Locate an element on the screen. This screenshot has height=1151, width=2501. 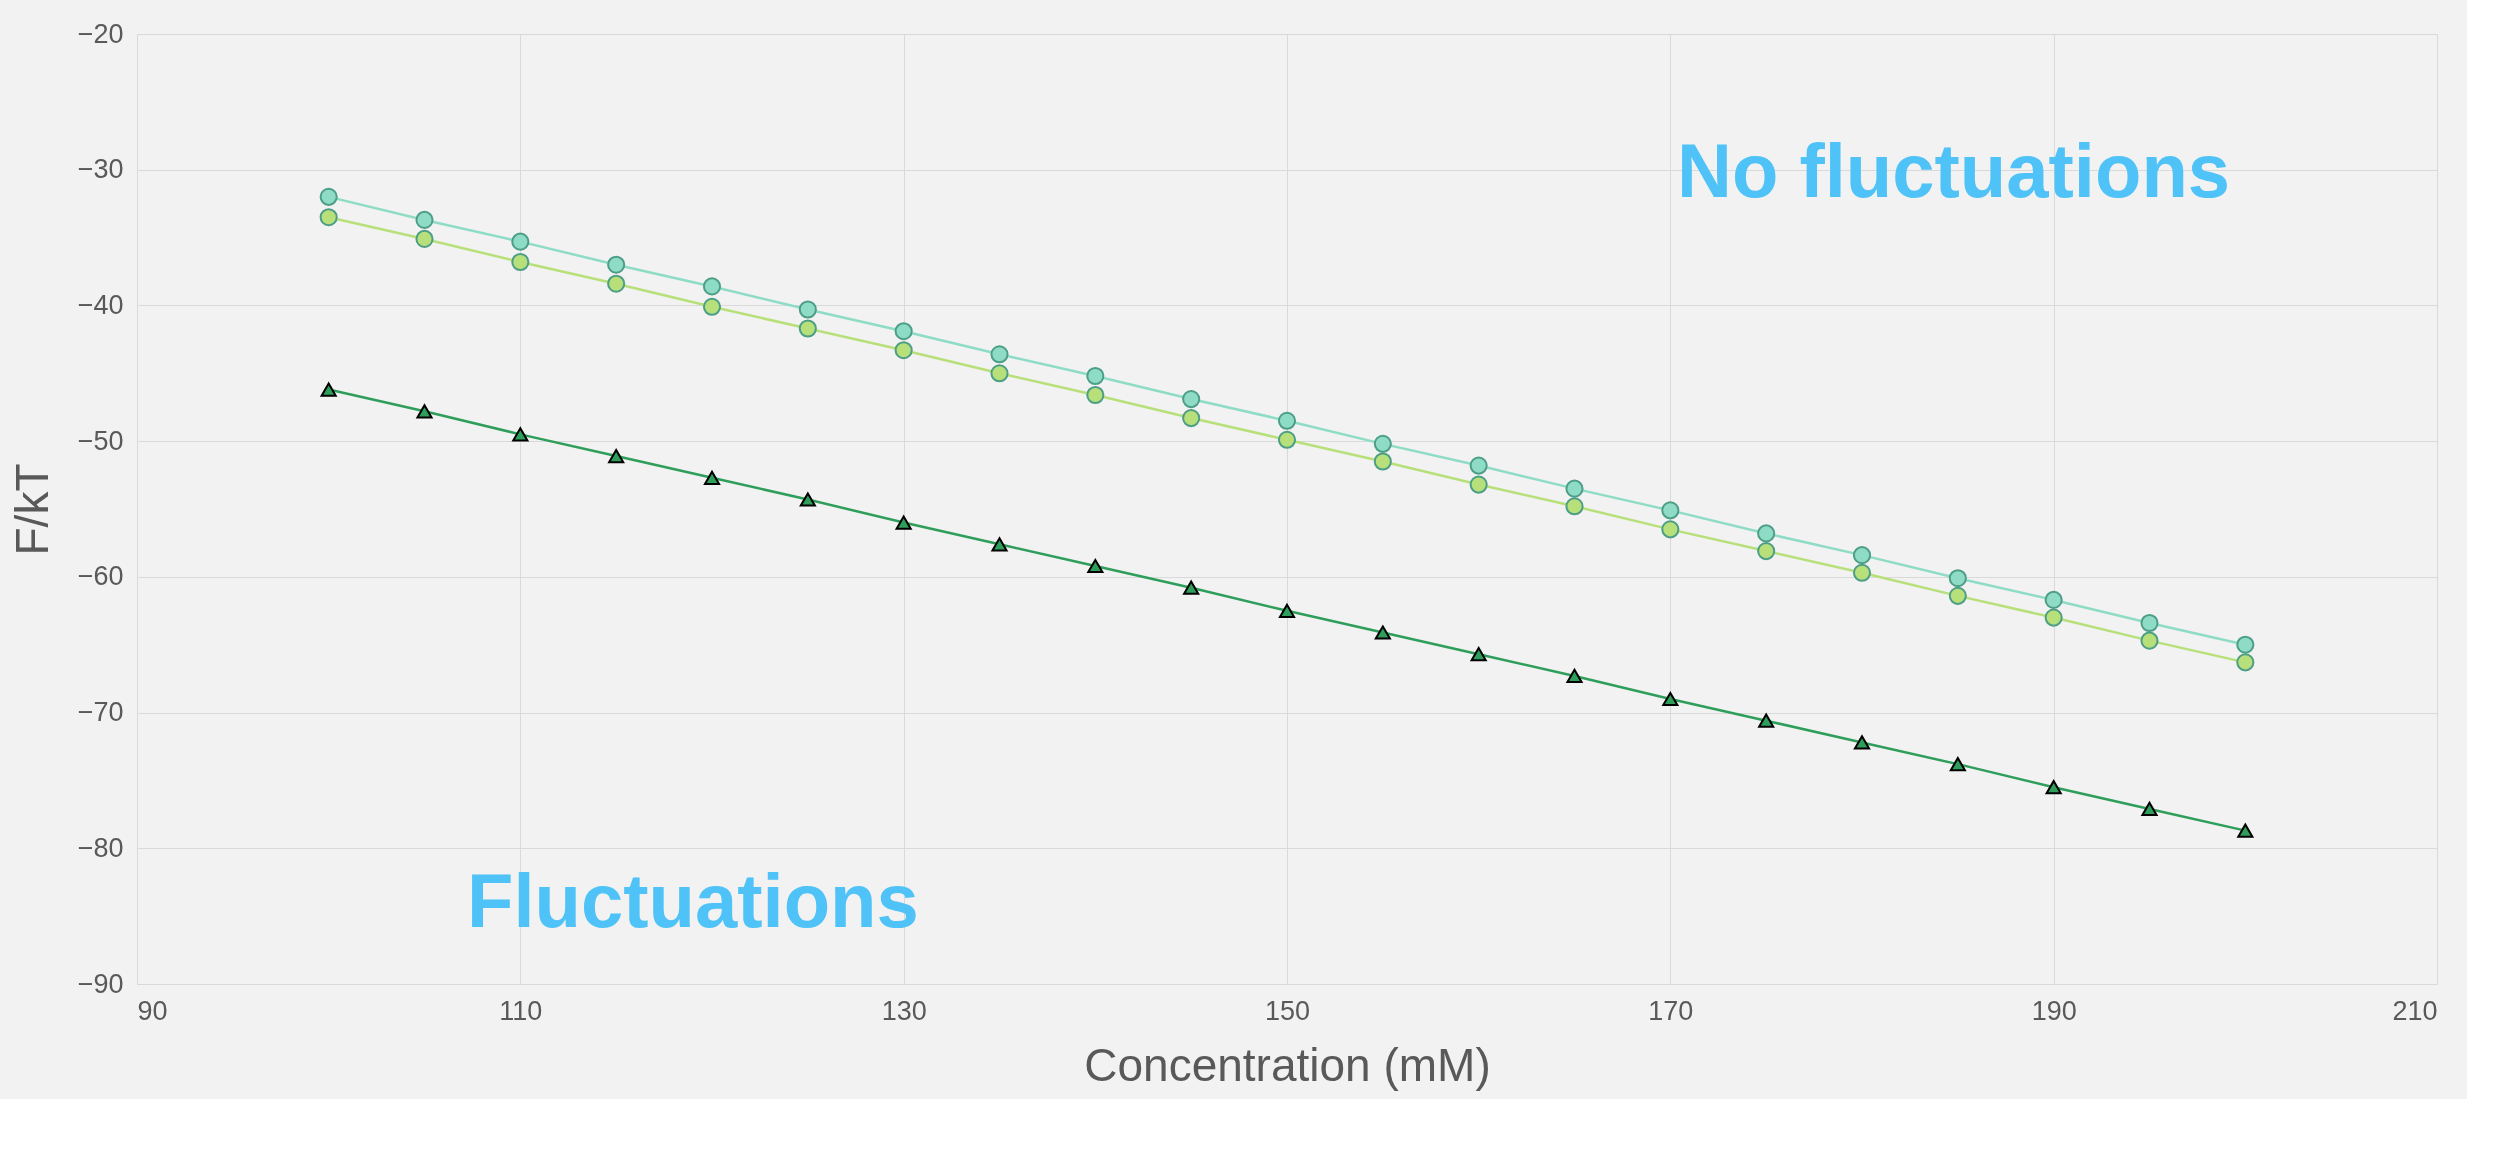
x-axis-title: Concentration (mM) is located at coordinates (1287, 1064).